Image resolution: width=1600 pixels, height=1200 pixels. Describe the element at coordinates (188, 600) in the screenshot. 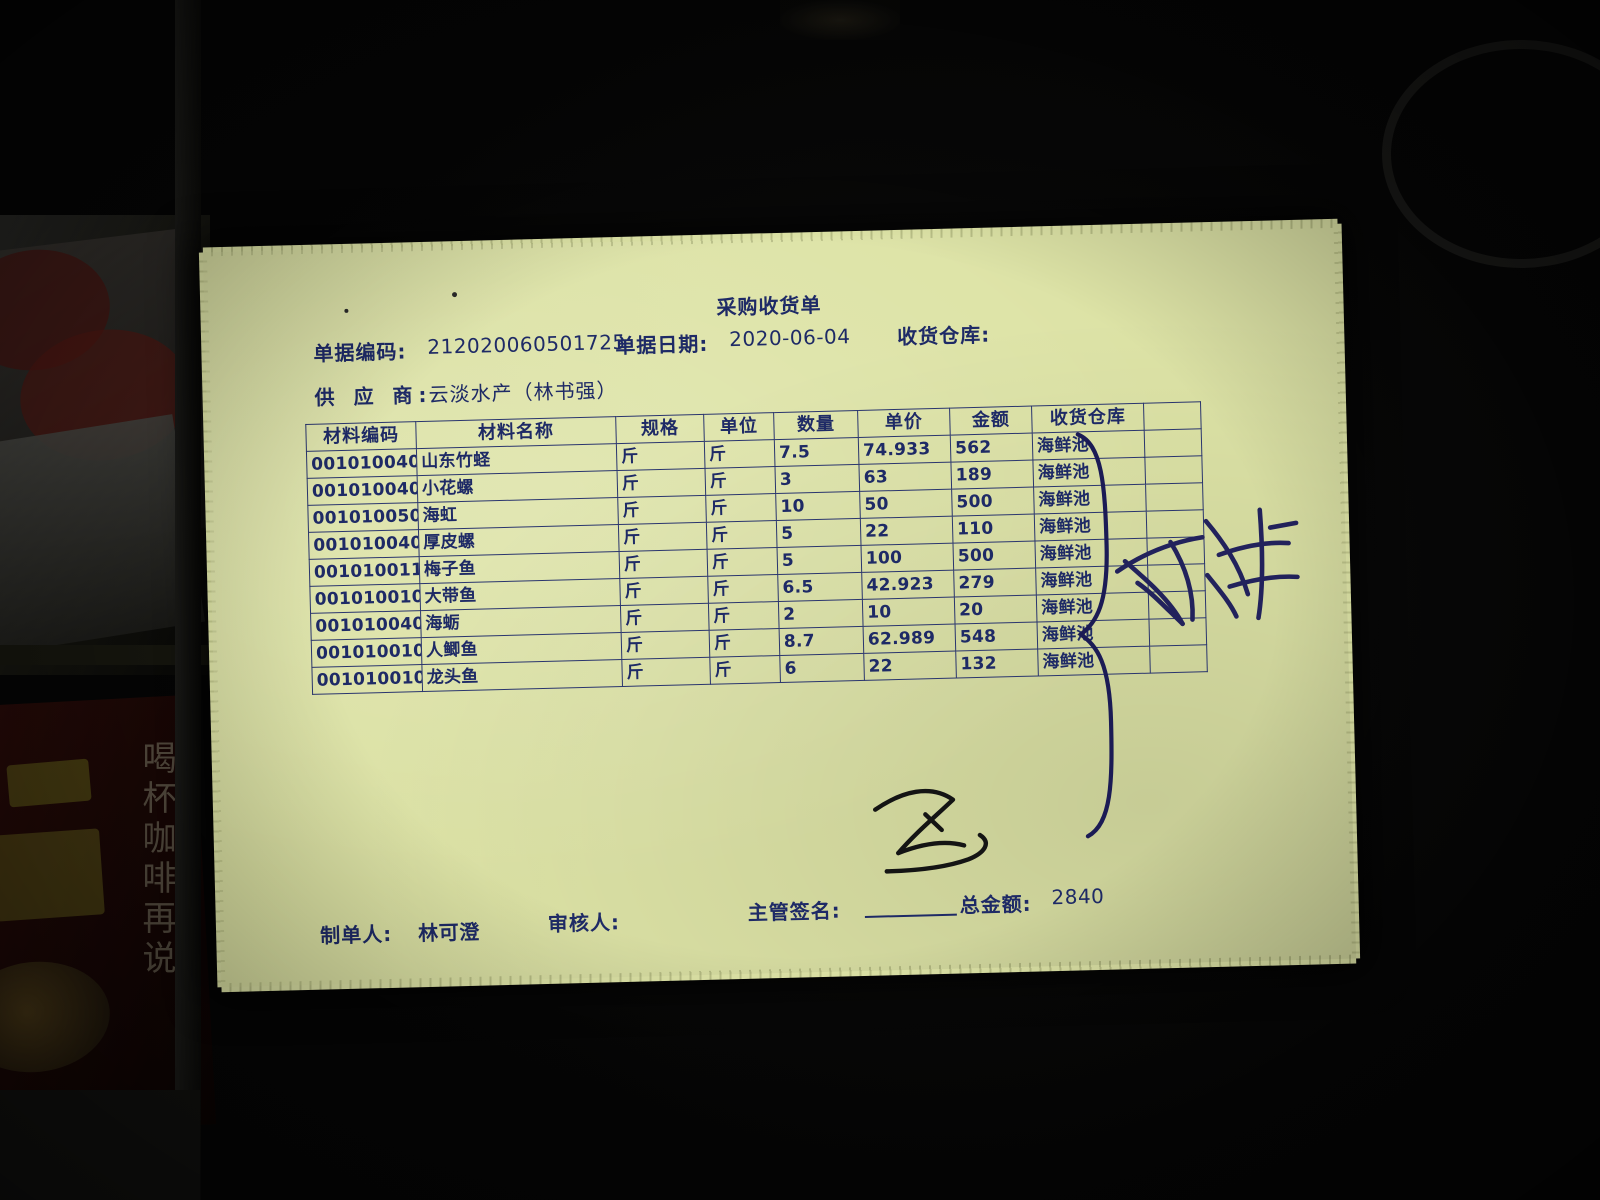

I see `background-vertical-divider` at that location.